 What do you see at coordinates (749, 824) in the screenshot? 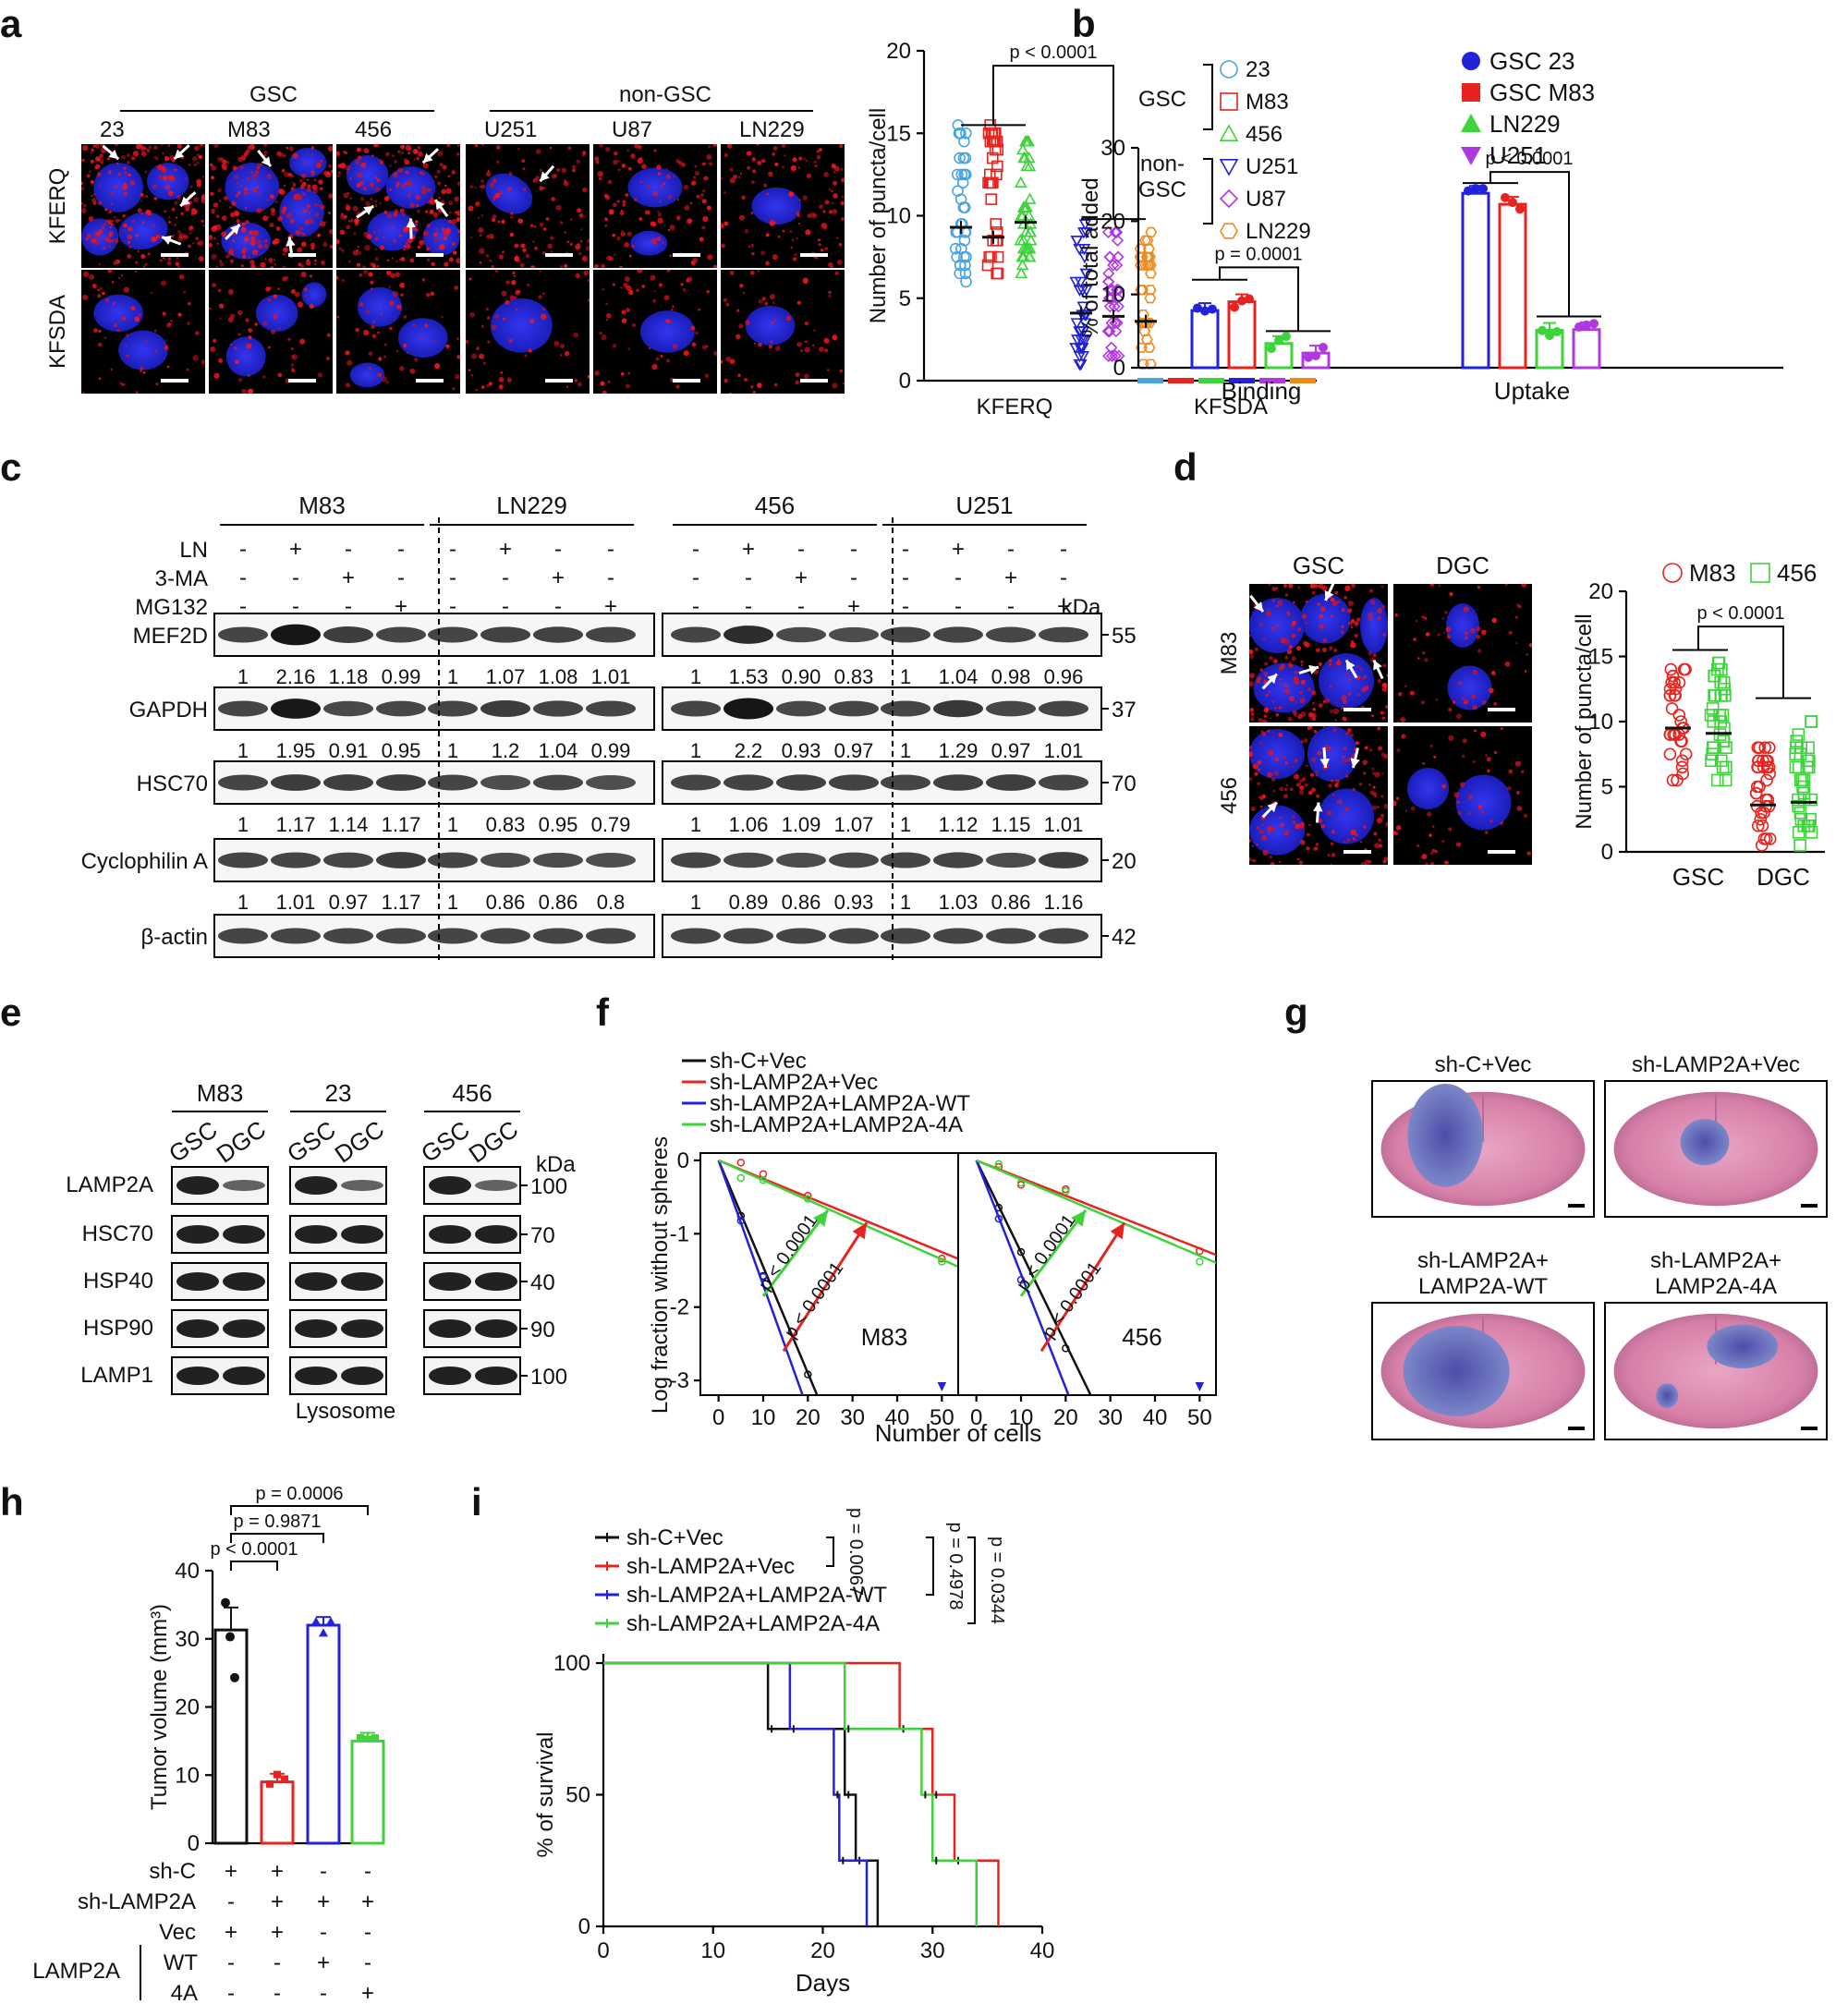
I see `band-ratio: 1.06` at bounding box center [749, 824].